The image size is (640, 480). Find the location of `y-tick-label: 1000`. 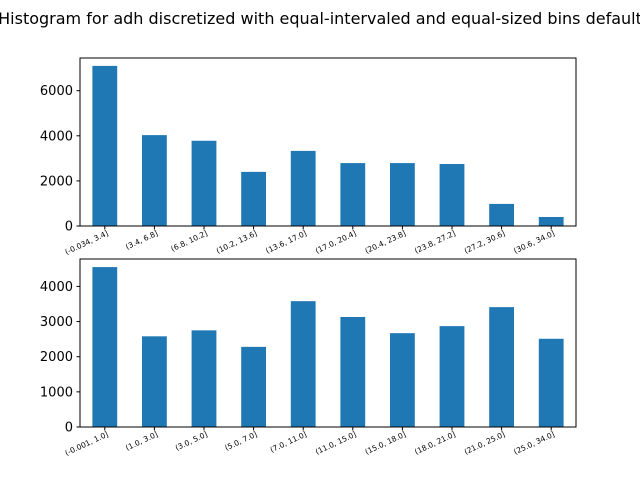

y-tick-label: 1000 is located at coordinates (56, 392).